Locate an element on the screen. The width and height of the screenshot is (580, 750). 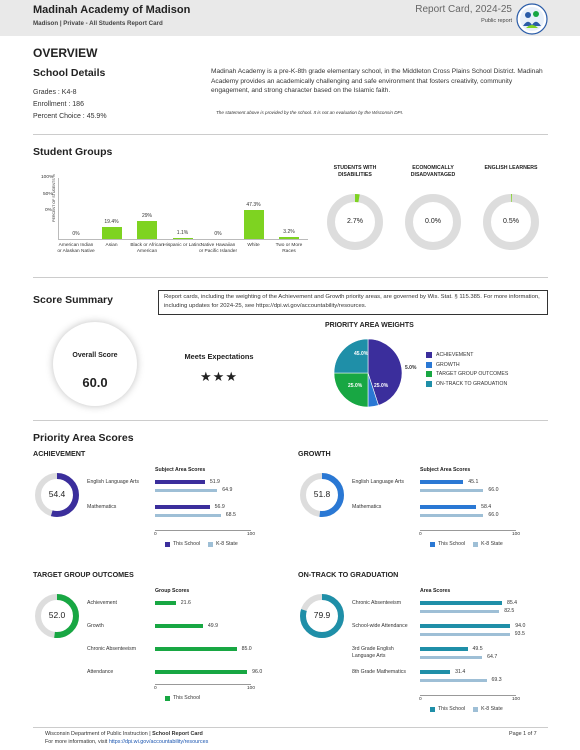
school-bar-value: 85.0 is located at coordinates (246, 649).